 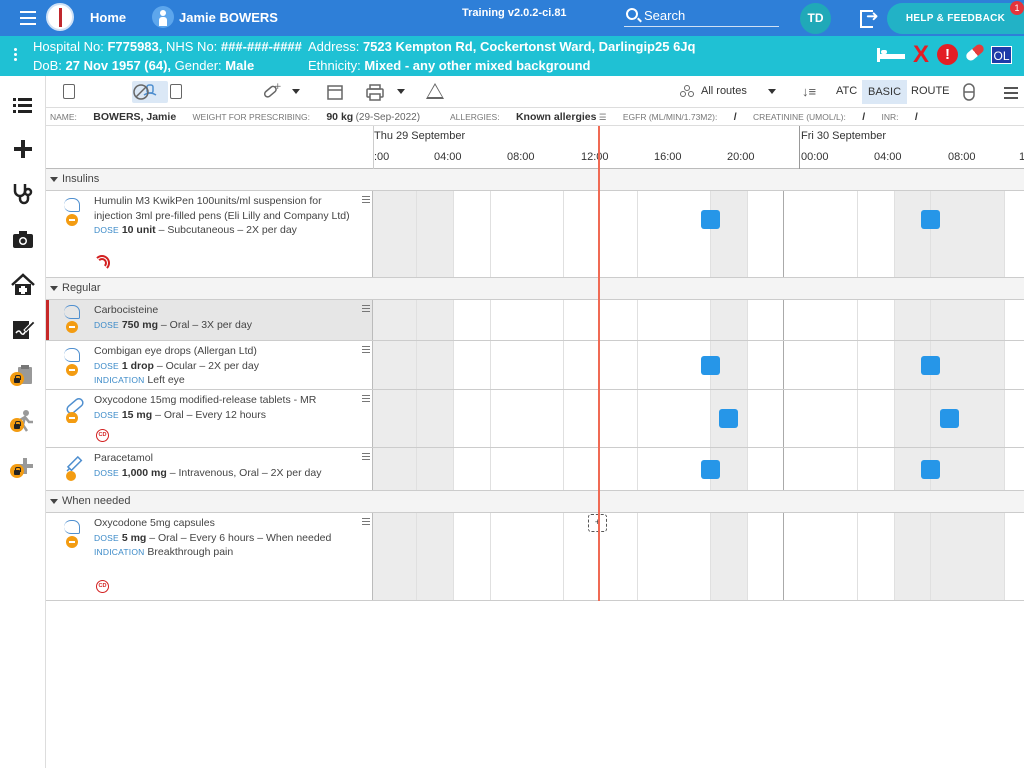 I want to click on warning-icon, so click(x=435, y=91).